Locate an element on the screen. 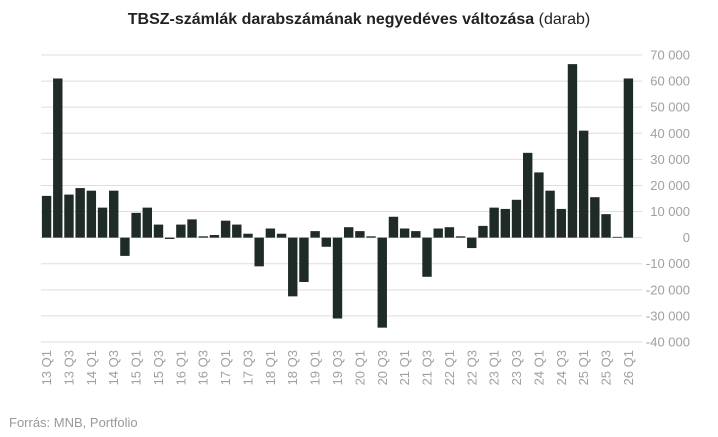  x-tick-label: 13 Q1 is located at coordinates (46, 367).